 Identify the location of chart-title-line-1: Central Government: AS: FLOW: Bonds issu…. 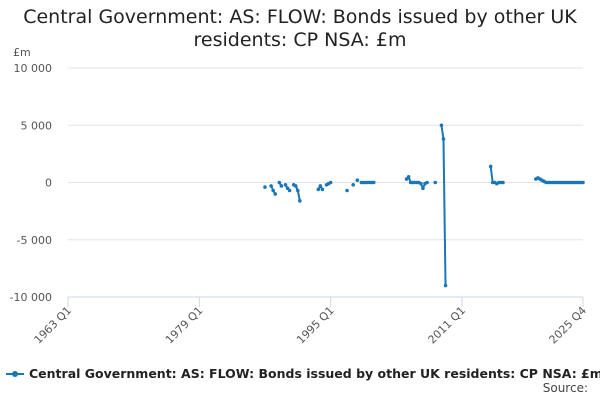
(300, 17).